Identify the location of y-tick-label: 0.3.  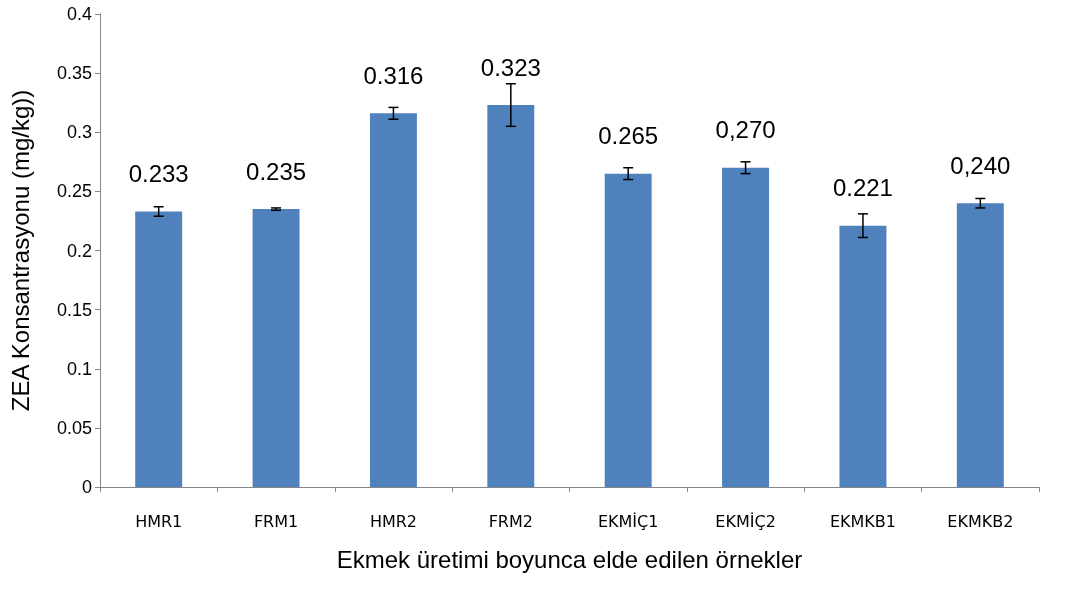
(79, 132).